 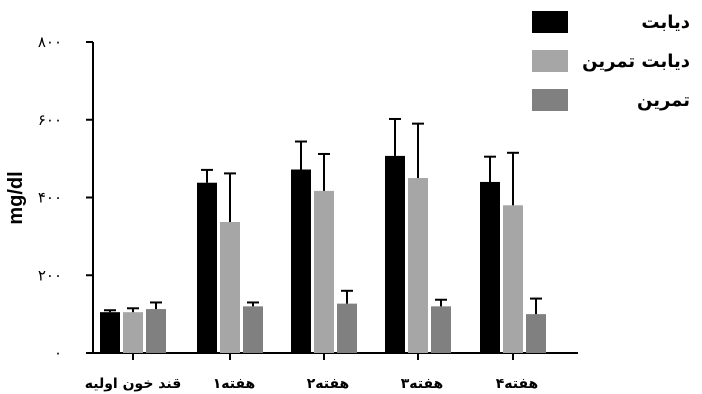 What do you see at coordinates (328, 384) in the screenshot?
I see `x-tick-label: هفته۲` at bounding box center [328, 384].